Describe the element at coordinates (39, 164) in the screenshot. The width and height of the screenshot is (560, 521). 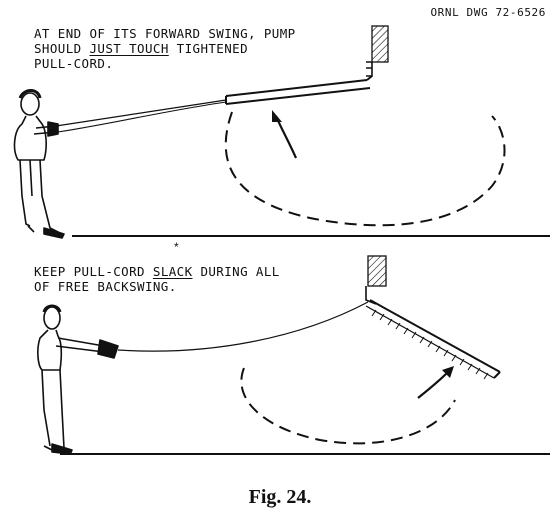
I see `person-pulling-top` at that location.